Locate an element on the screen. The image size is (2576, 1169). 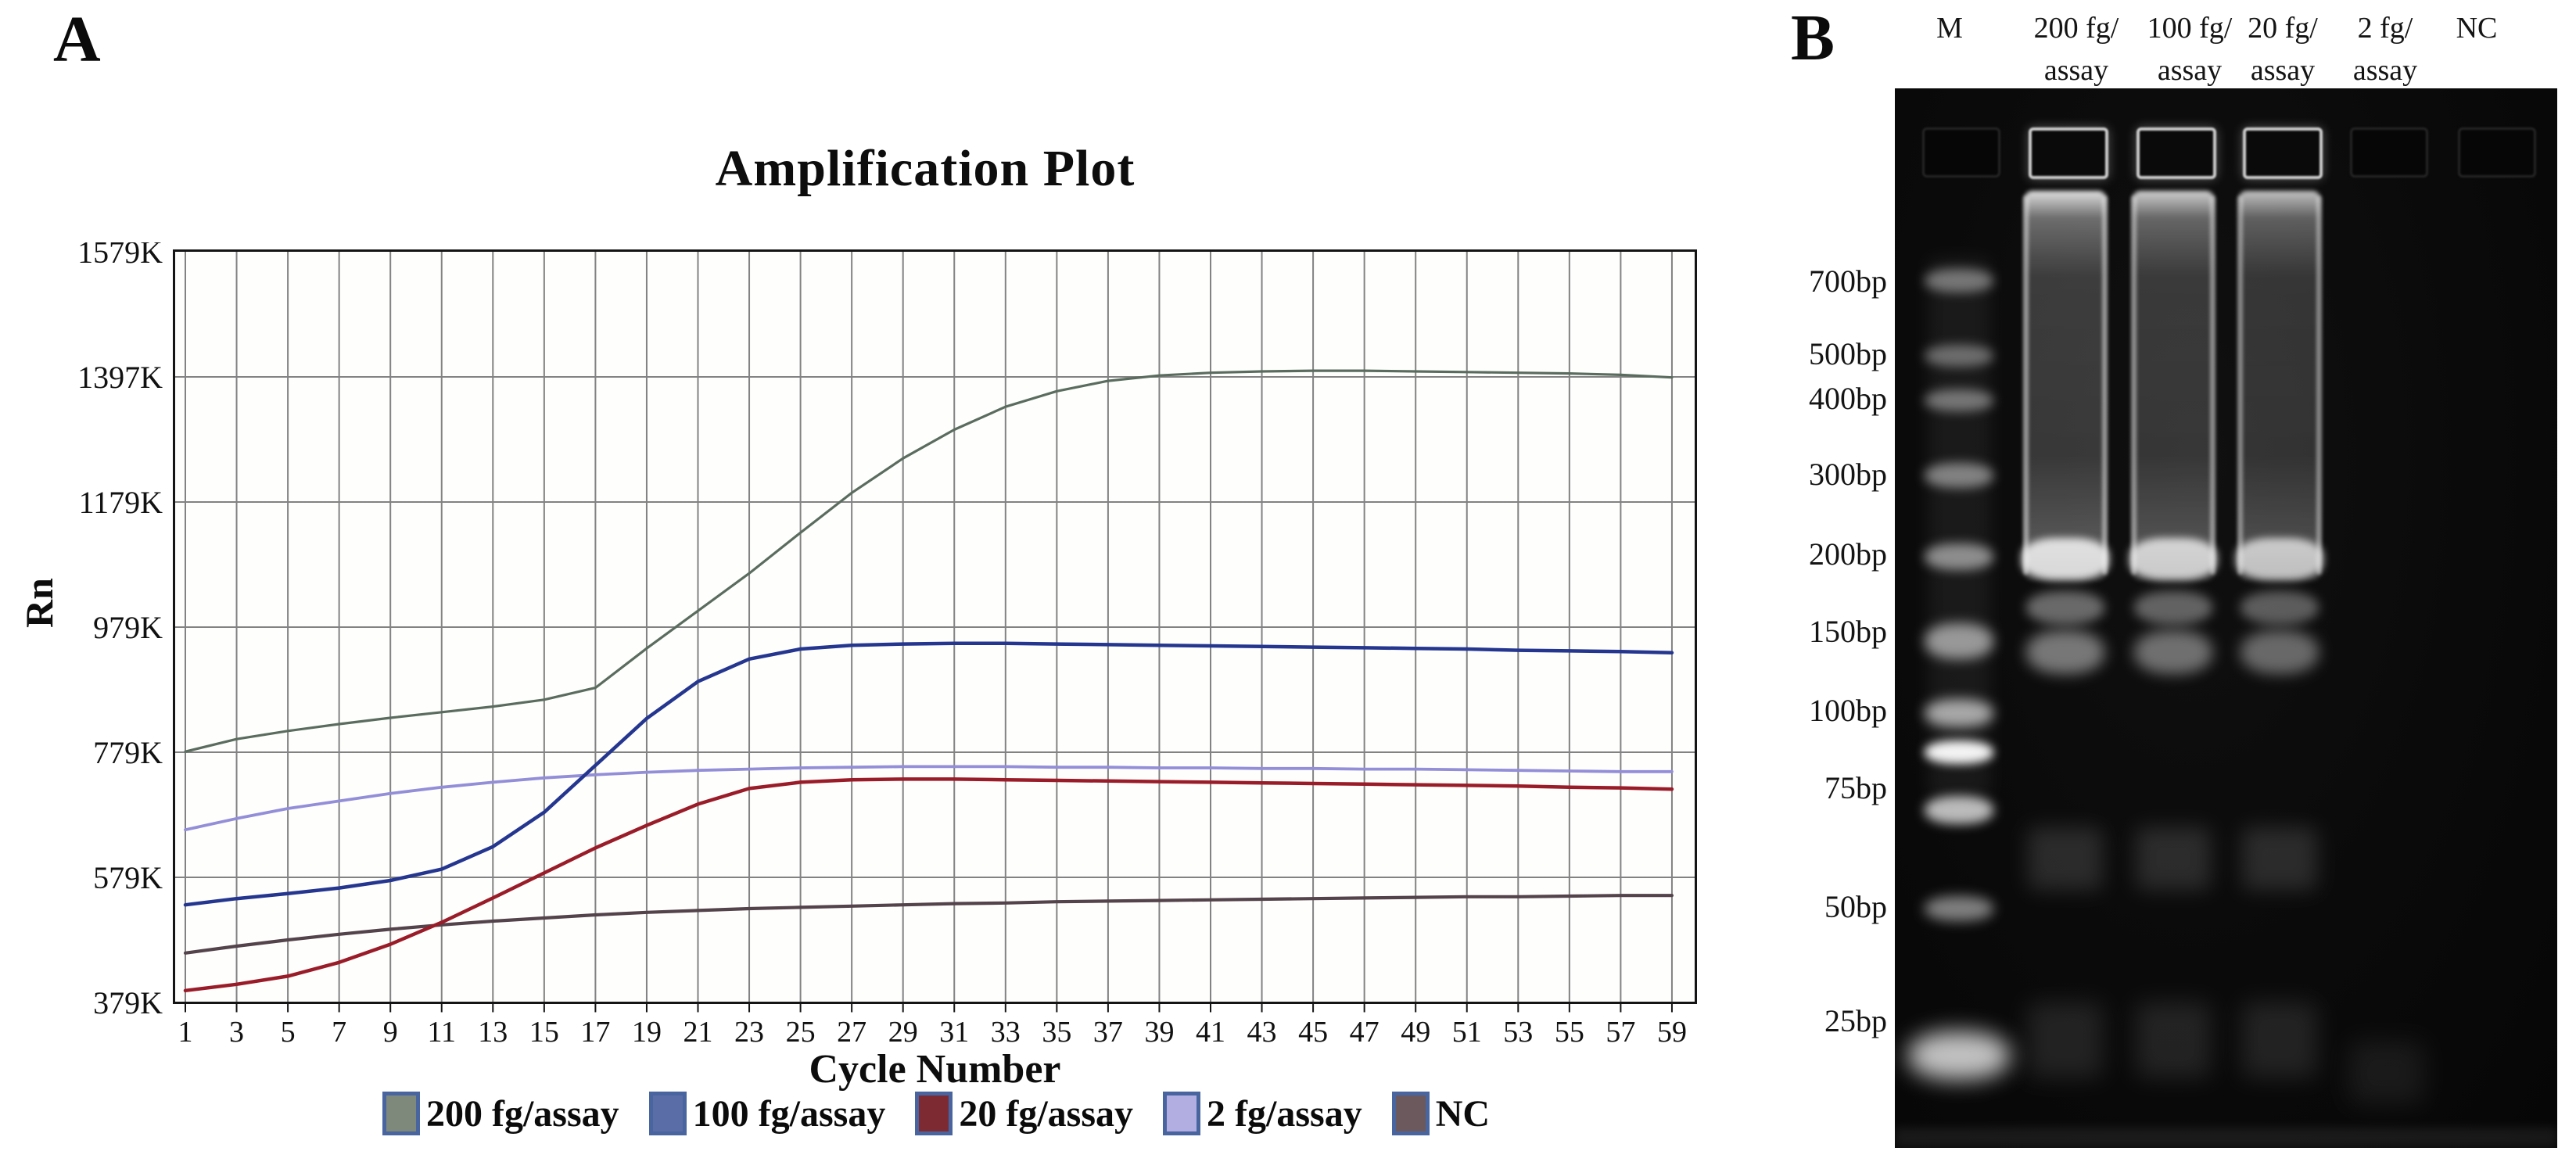
x-tick-label: 9 is located at coordinates (390, 1032).